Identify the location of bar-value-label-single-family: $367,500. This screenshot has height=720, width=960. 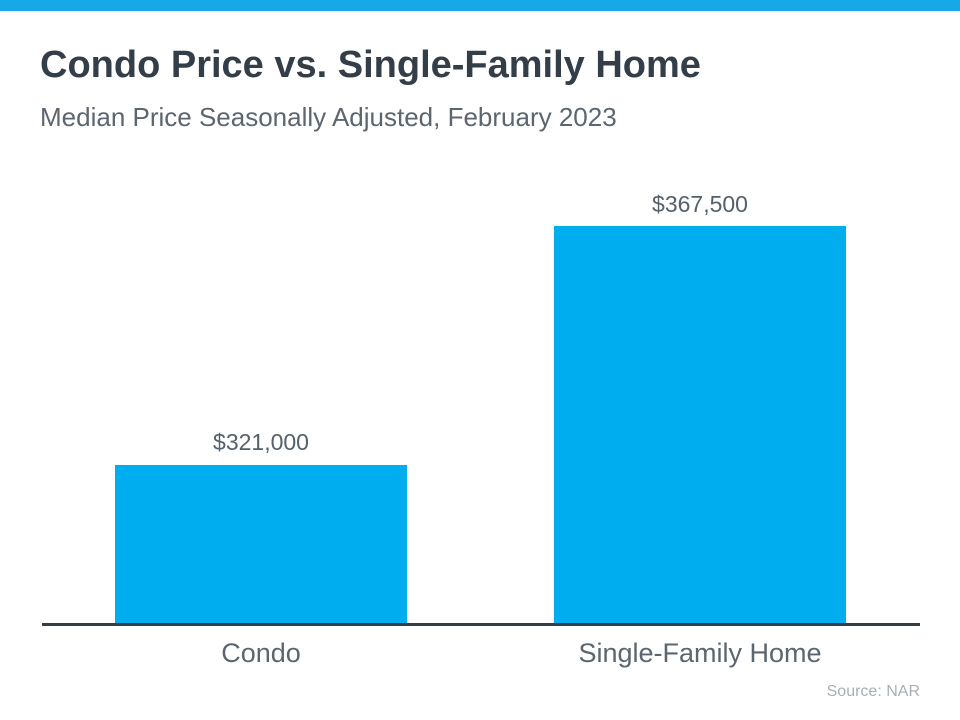
(700, 204).